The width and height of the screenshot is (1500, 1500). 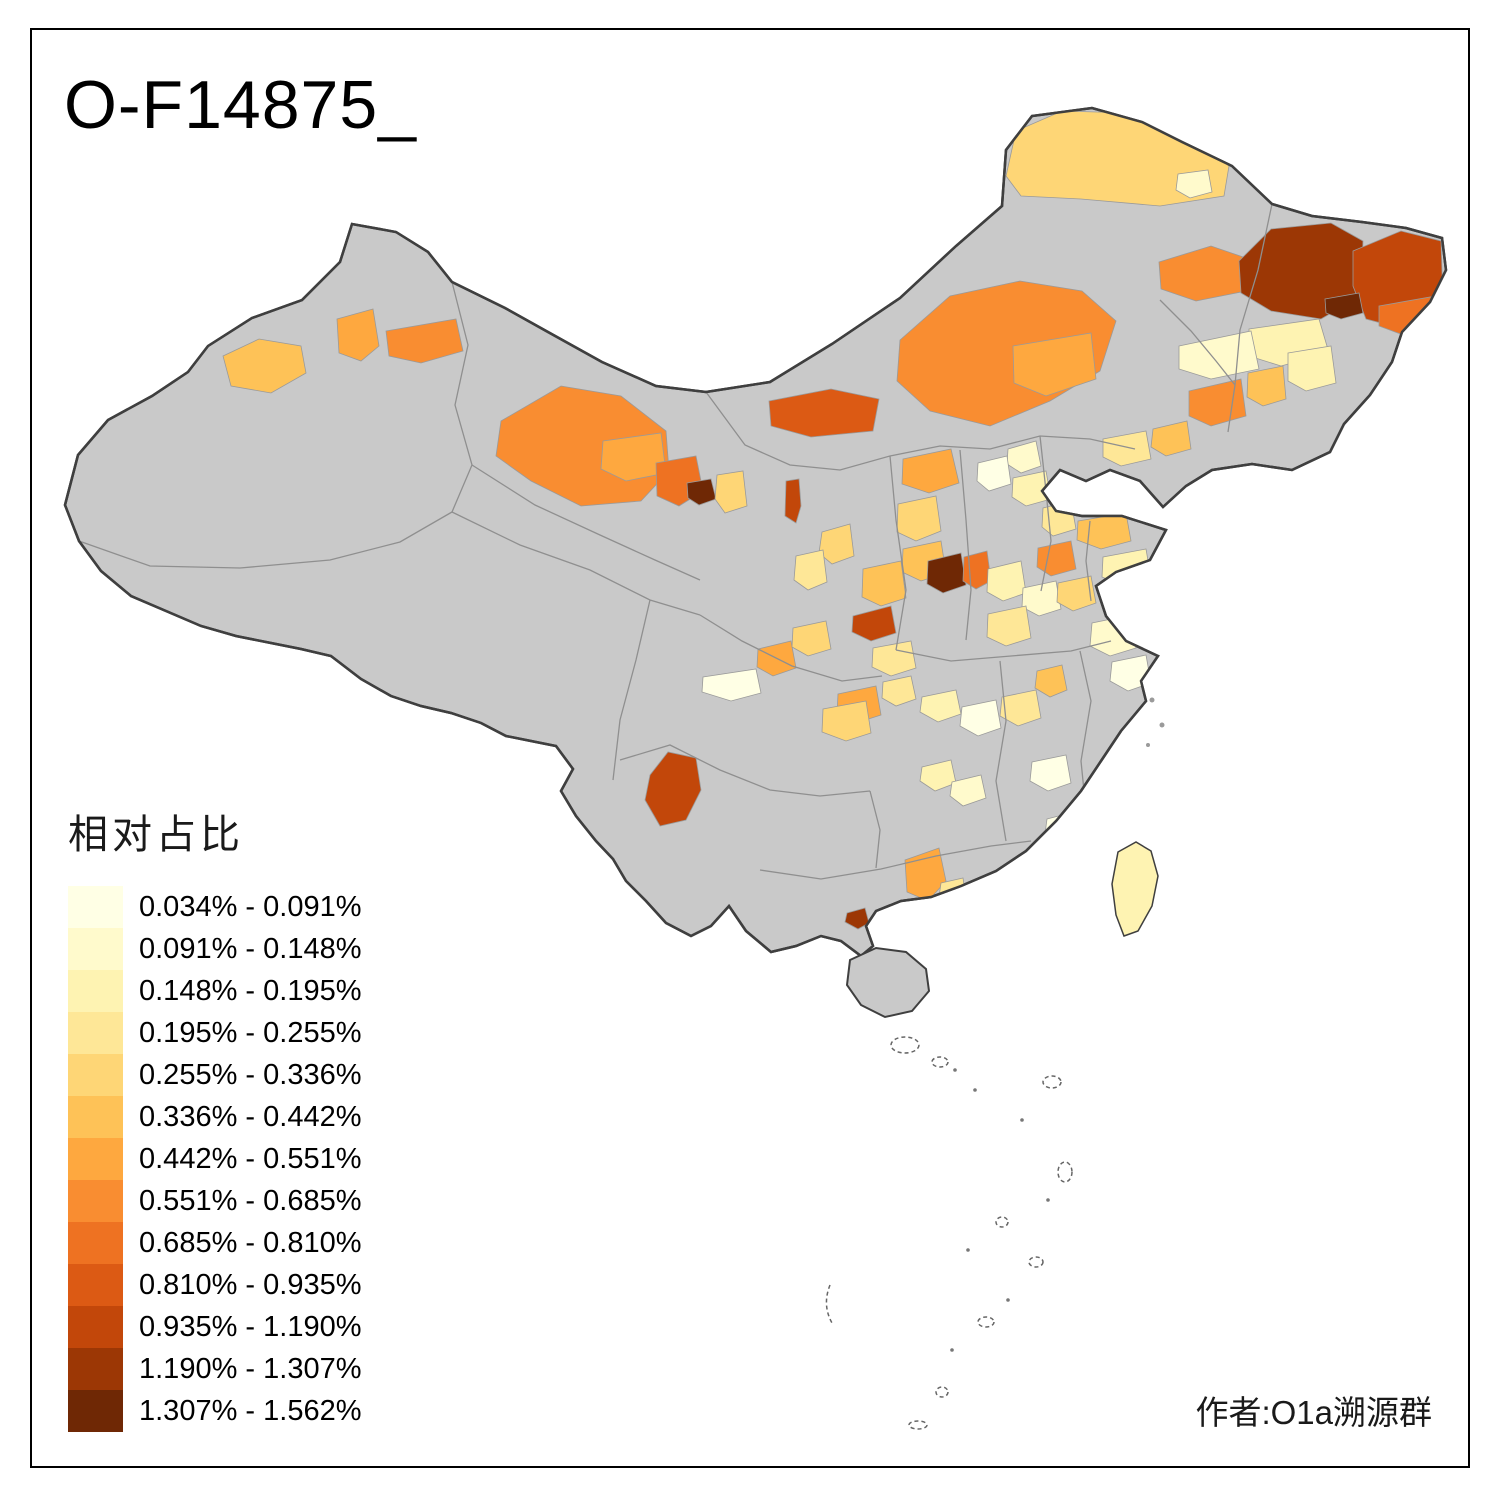 I want to click on legend-row: 0.148% - 0.195%, so click(x=214, y=991).